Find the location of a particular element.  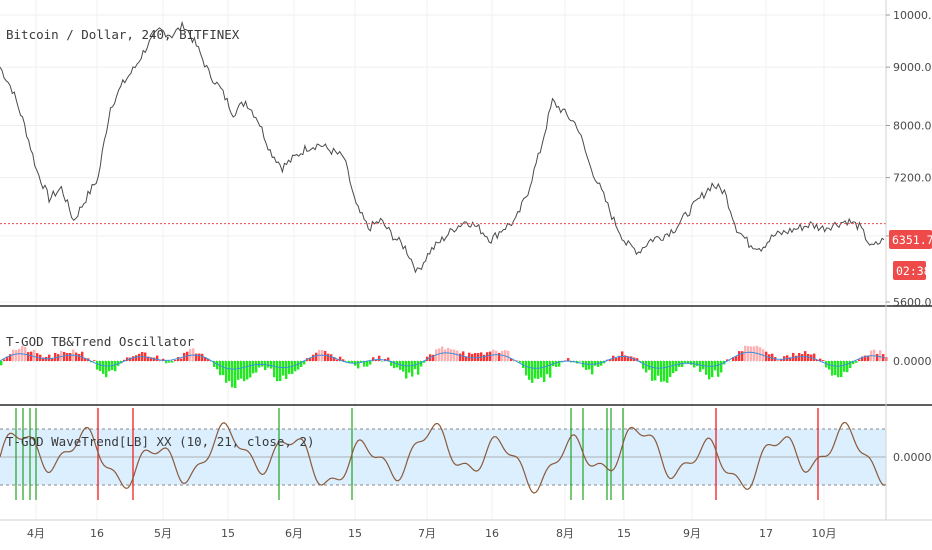

osc-zero-tick: 0.0000 is located at coordinates (912, 361).